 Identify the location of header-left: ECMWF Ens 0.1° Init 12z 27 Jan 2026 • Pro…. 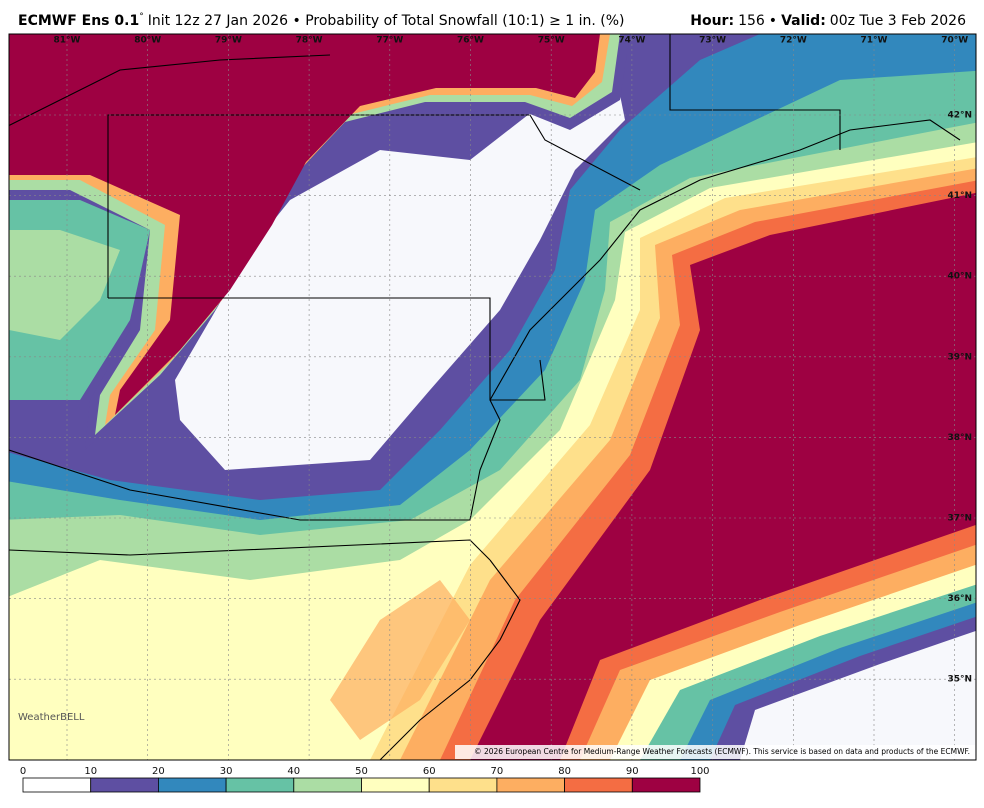
(321, 21).